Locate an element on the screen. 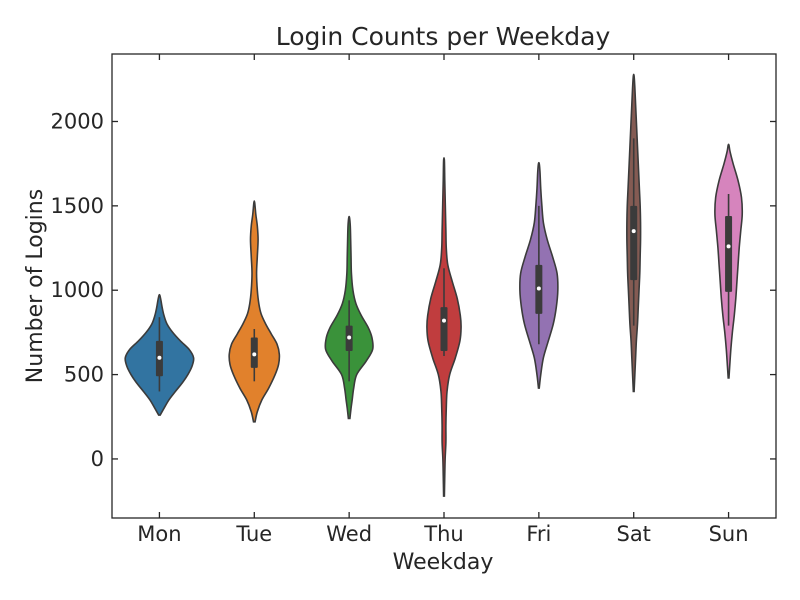 The width and height of the screenshot is (800, 600). x-tick-label: Sun is located at coordinates (729, 534).